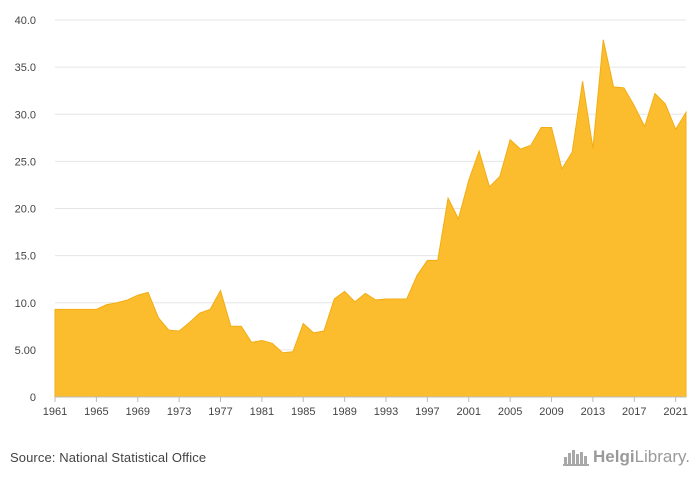 This screenshot has width=700, height=483. I want to click on x-tick-label: 1989, so click(344, 412).